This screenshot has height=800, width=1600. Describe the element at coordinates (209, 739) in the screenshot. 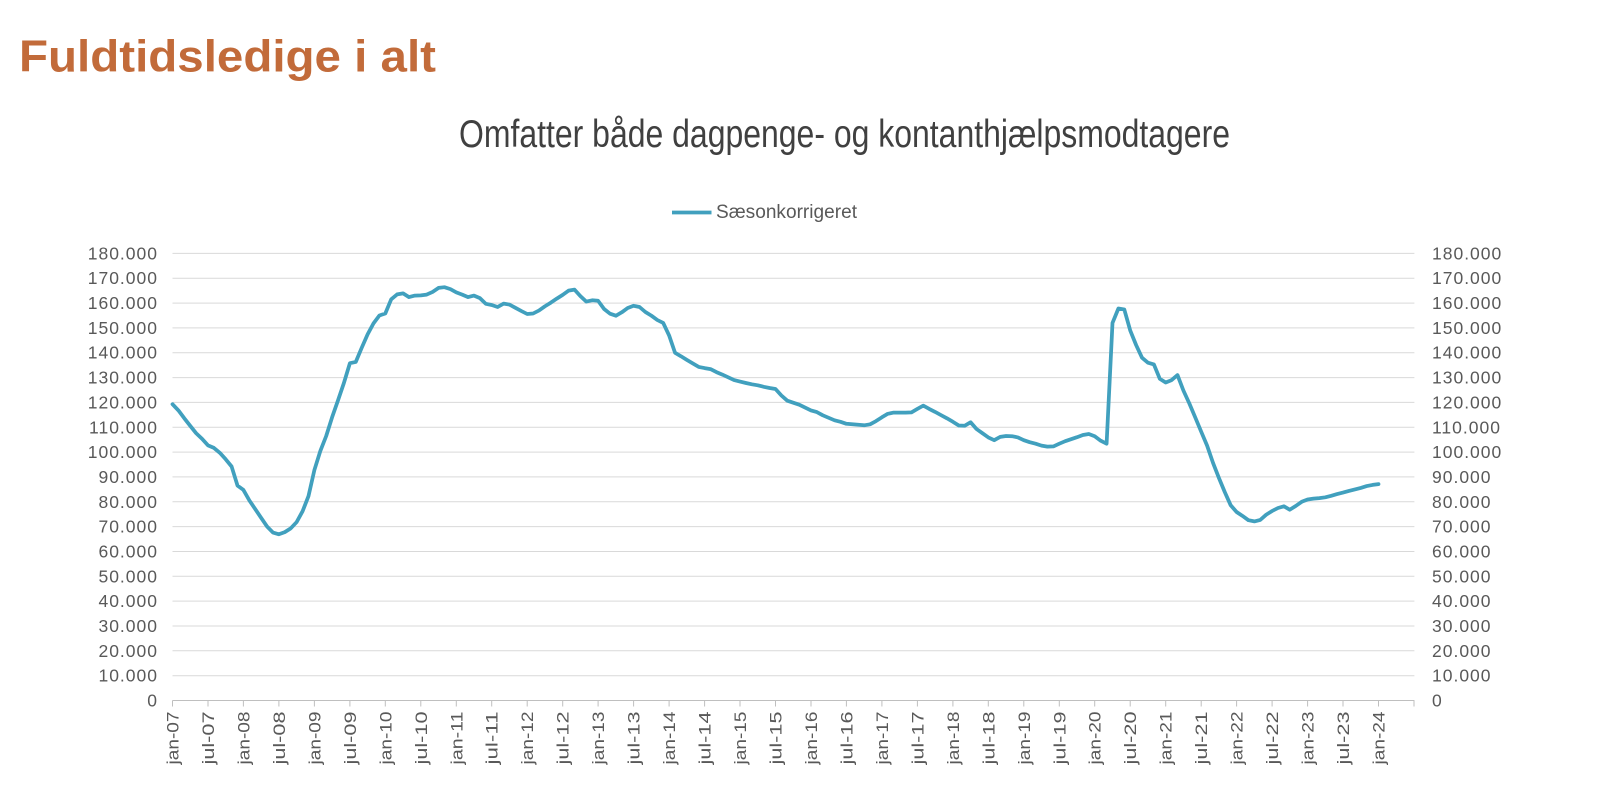

I see `svg-text: jul-07` at that location.